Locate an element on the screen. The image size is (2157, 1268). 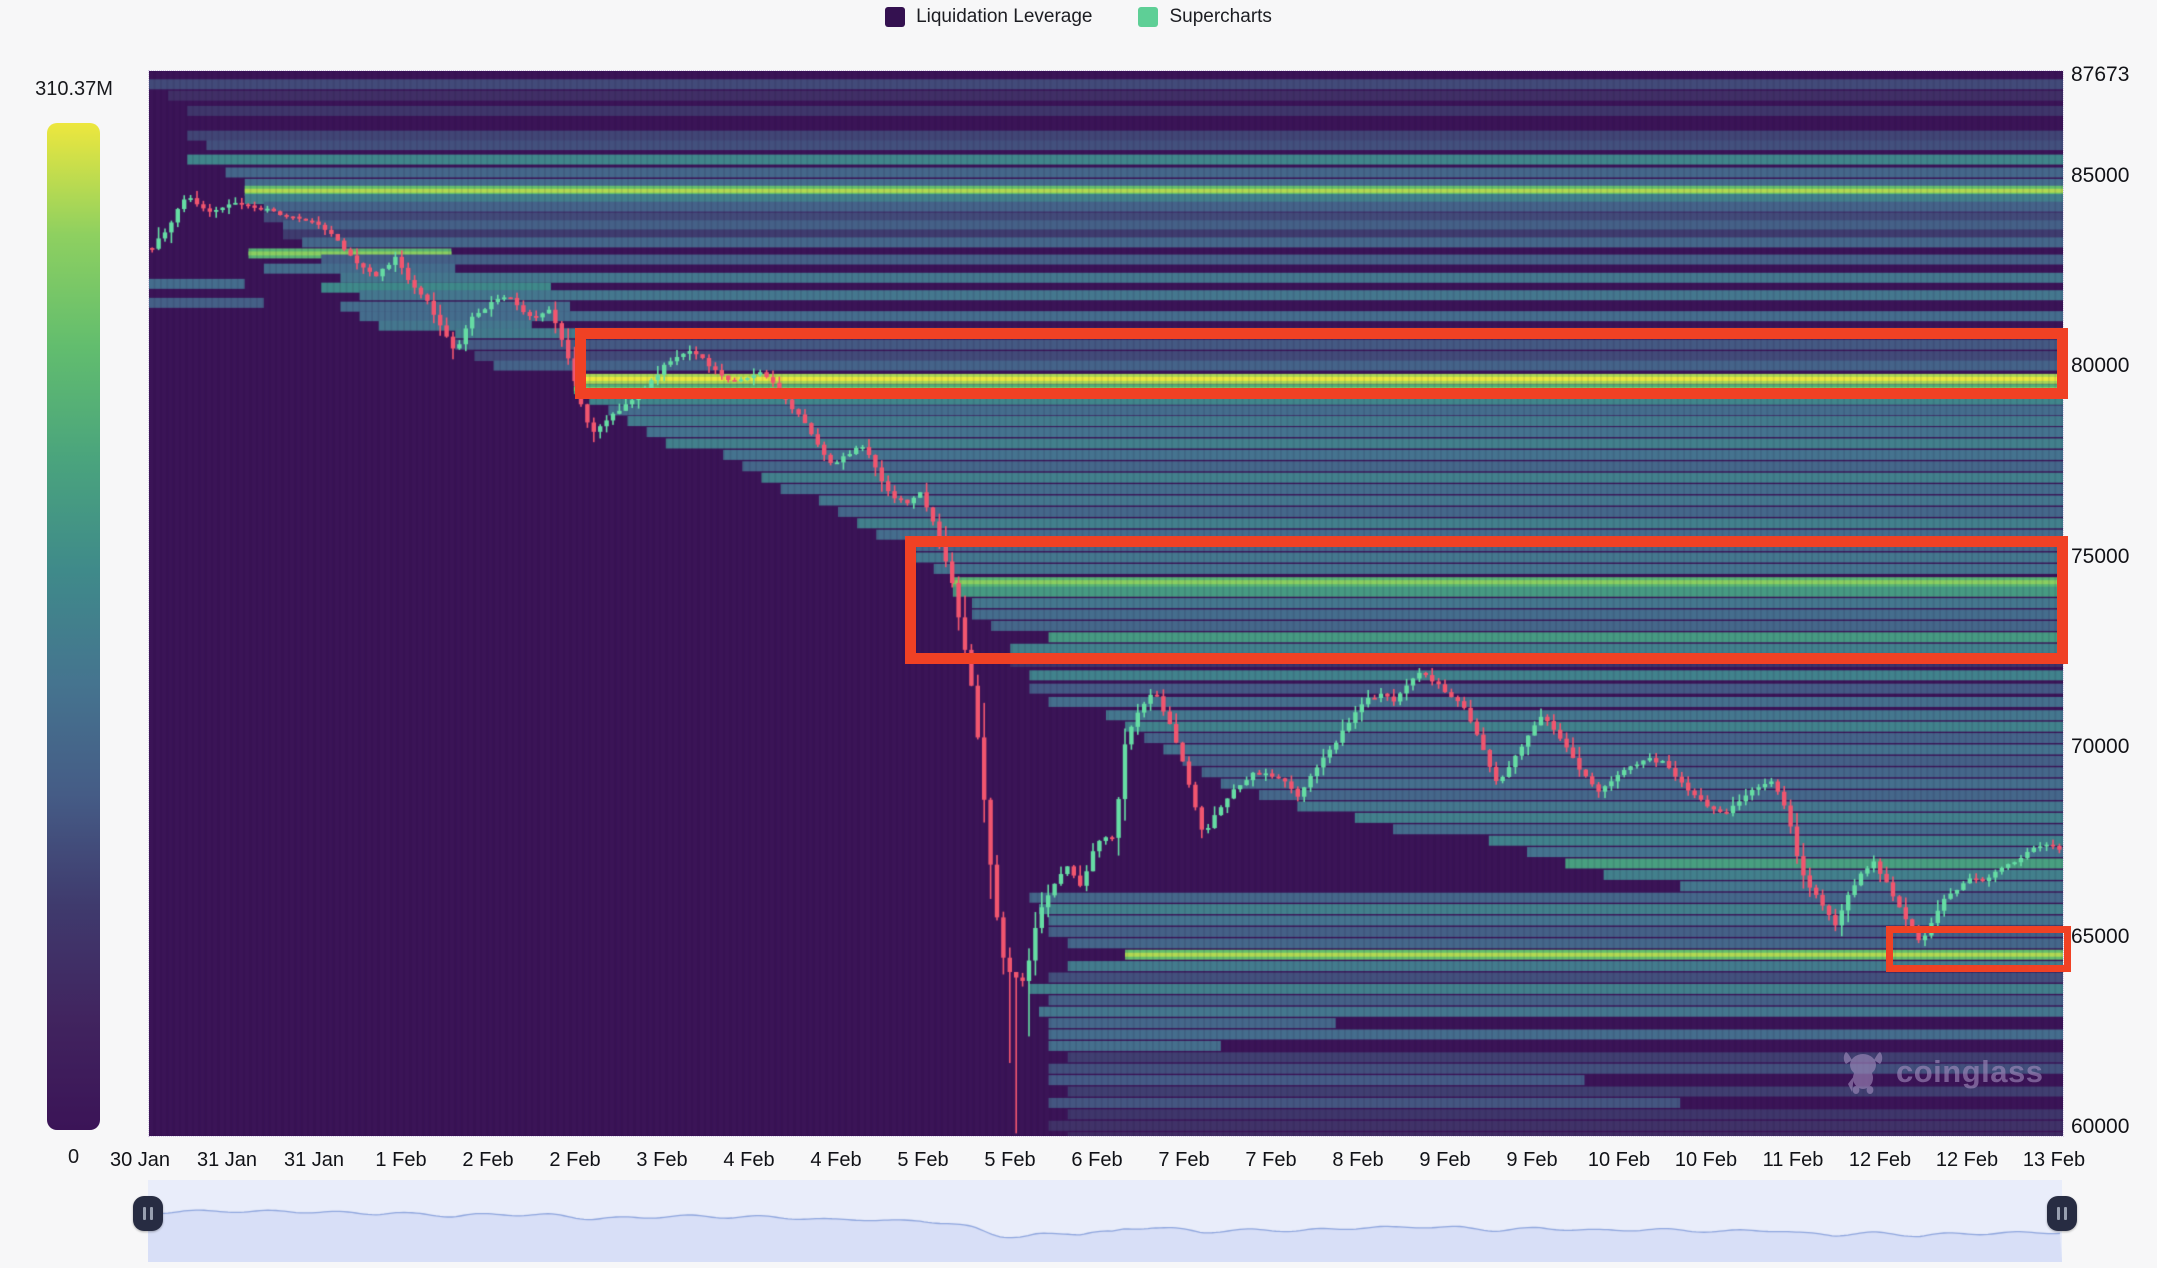
liquidation-leverage-swatch-icon is located at coordinates (895, 17).